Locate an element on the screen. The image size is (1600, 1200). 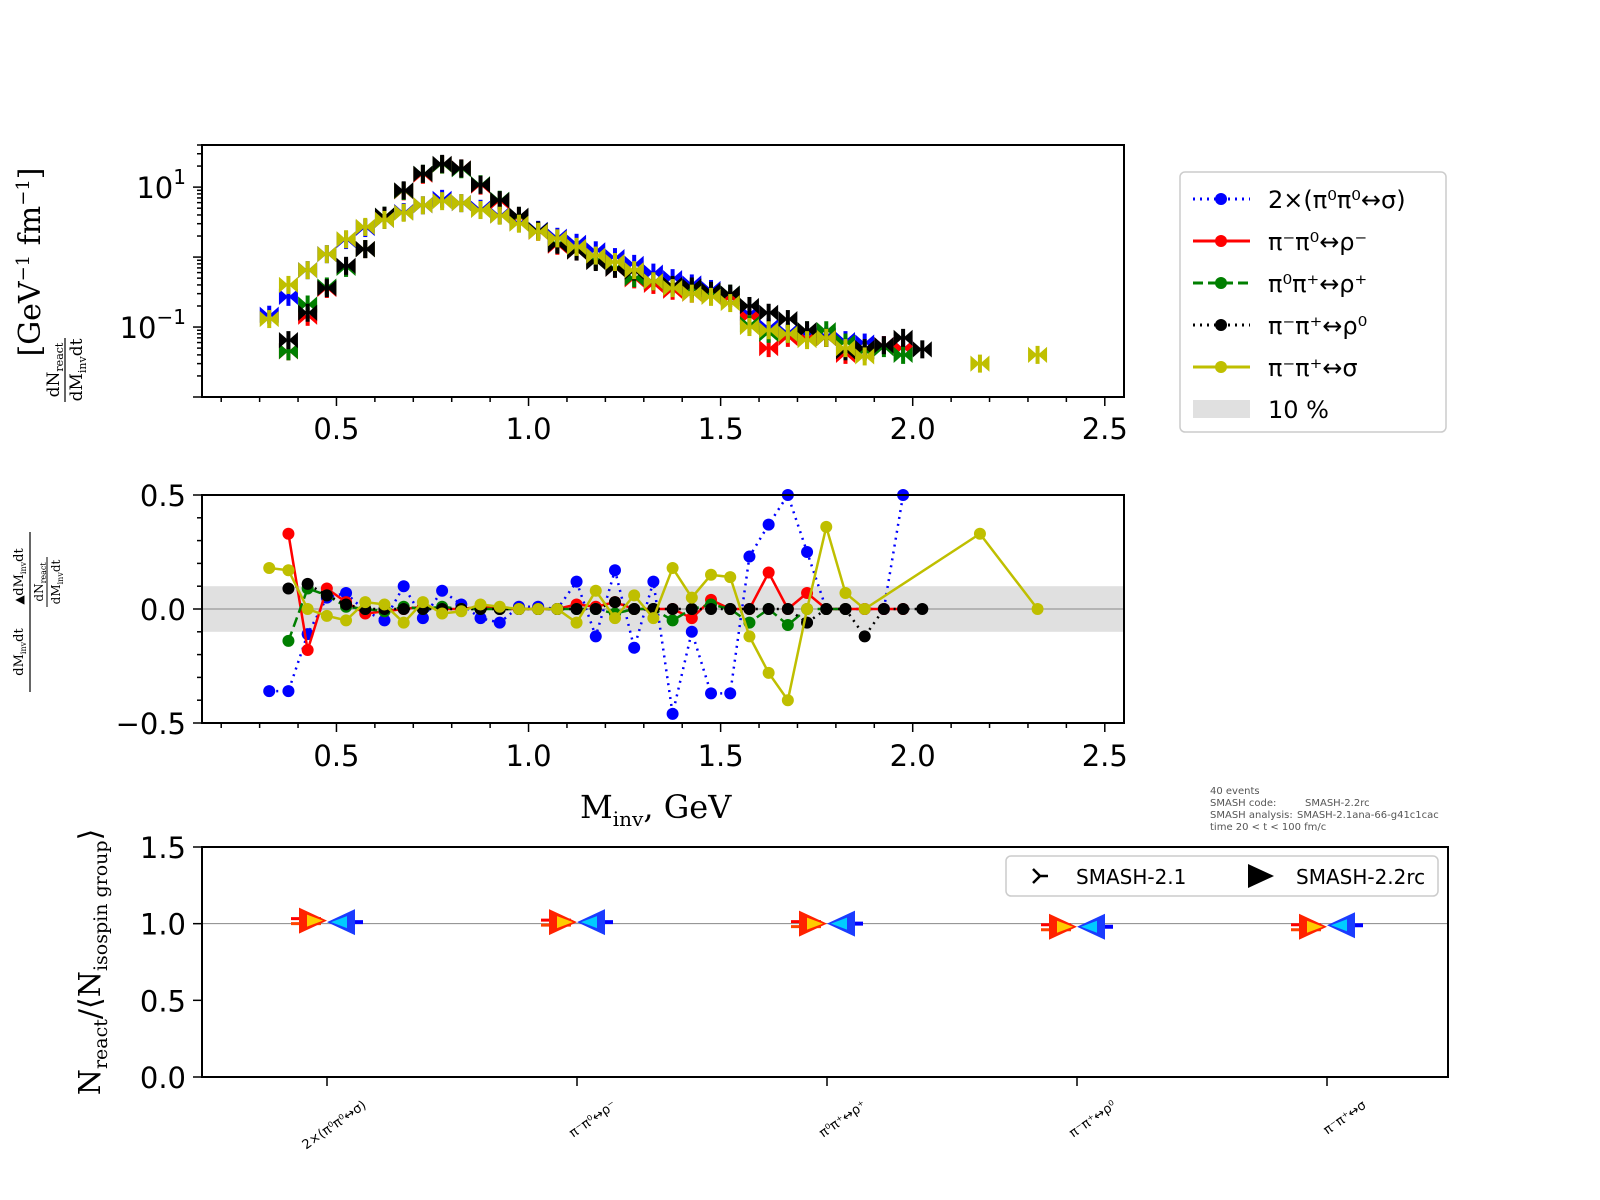
top-legend-entry: π⁻π⁰↔ρ⁻ is located at coordinates (1280, 242).